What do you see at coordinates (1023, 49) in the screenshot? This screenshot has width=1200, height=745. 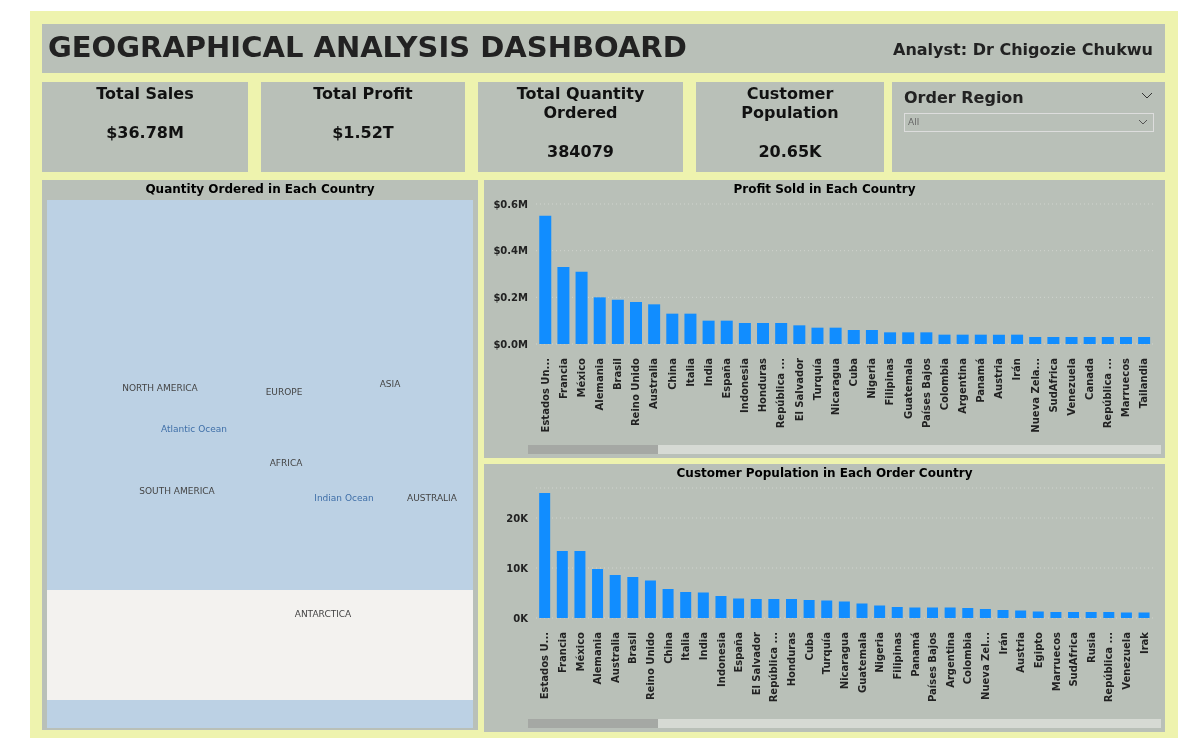 I see `text: Analyst: Dr Chigozie Chukwu` at bounding box center [1023, 49].